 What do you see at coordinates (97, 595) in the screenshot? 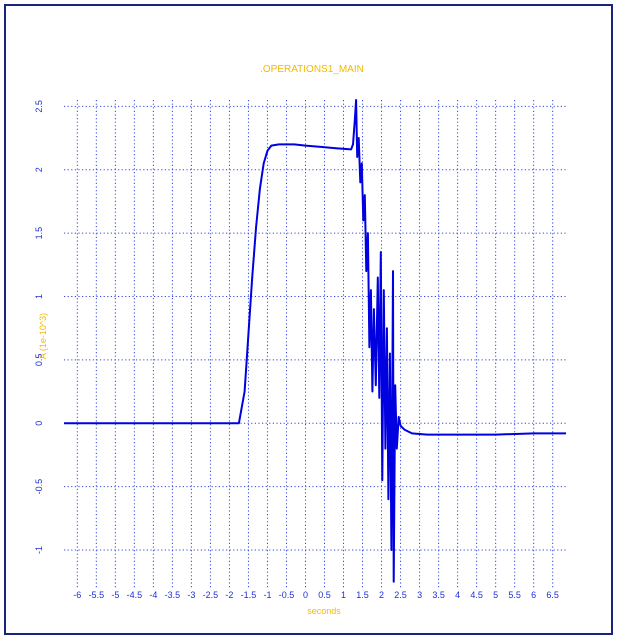
I see `x-tick-label: -5.5` at bounding box center [97, 595].